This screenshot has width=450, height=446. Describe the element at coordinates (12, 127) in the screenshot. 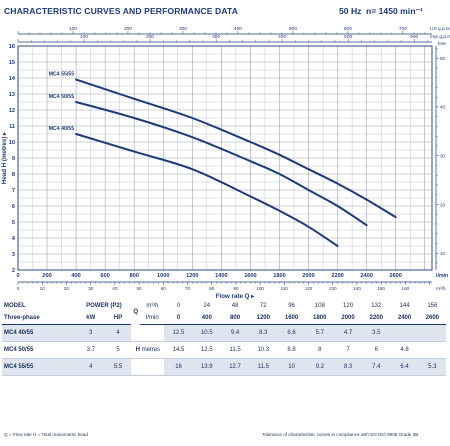

I see `y-tick-label: 11` at that location.